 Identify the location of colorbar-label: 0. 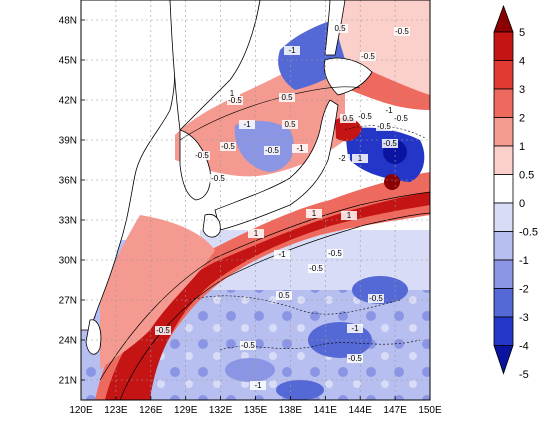
(522, 204).